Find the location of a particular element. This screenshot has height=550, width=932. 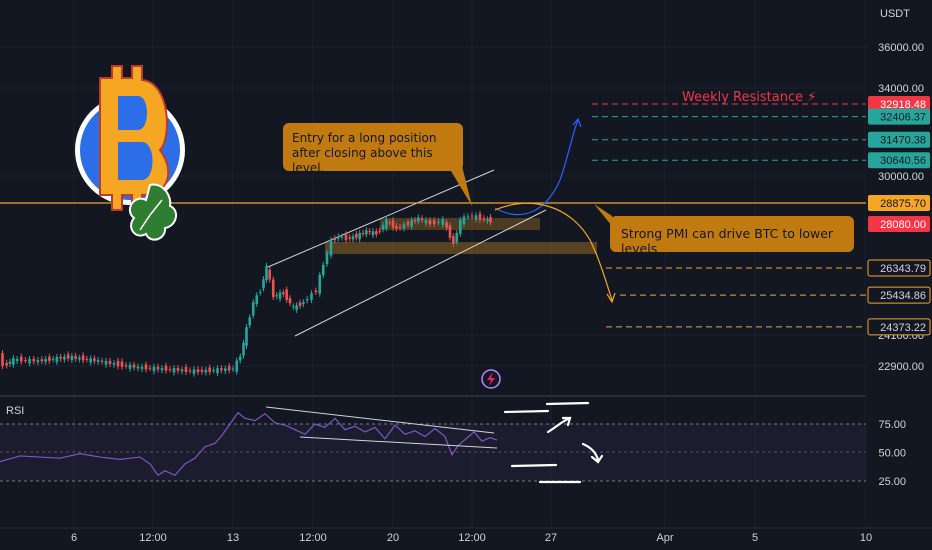

rsi-axis: 75.00 50.00 25.00 is located at coordinates (899, 463).